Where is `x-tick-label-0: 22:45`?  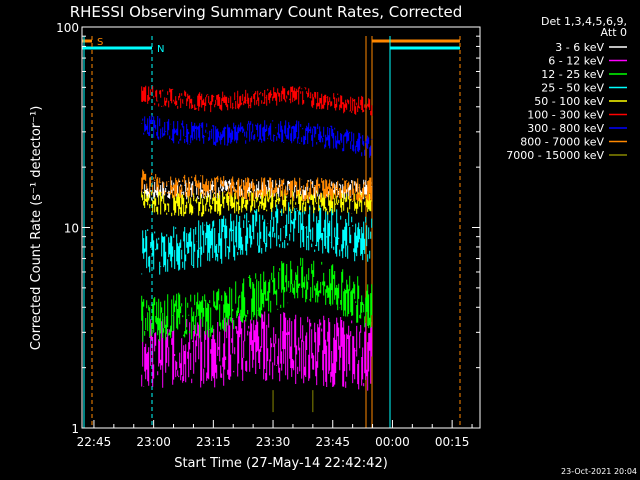
x-tick-label-0: 22:45 is located at coordinates (94, 442).